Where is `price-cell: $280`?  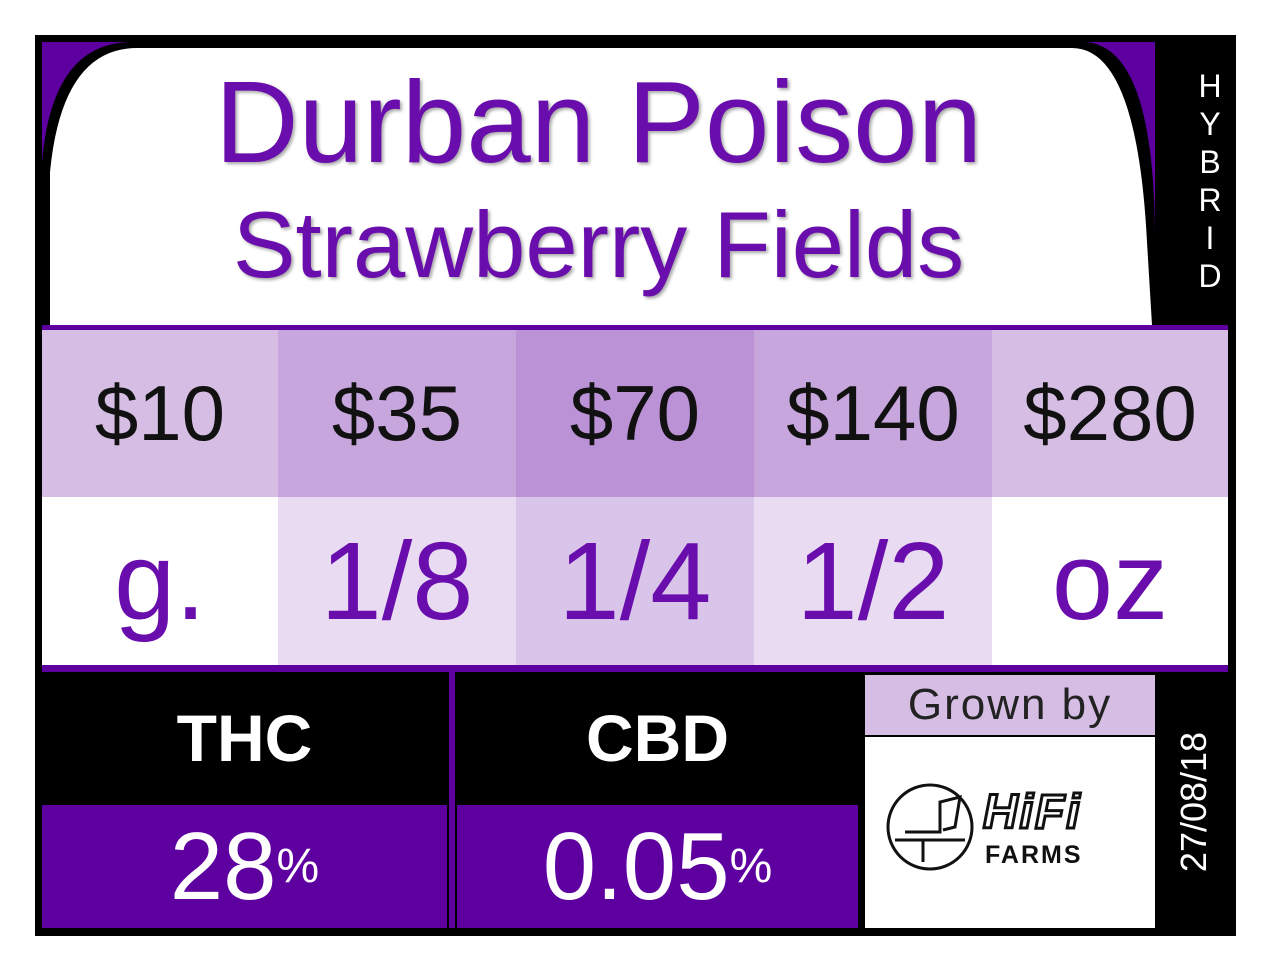 price-cell: $280 is located at coordinates (1110, 413).